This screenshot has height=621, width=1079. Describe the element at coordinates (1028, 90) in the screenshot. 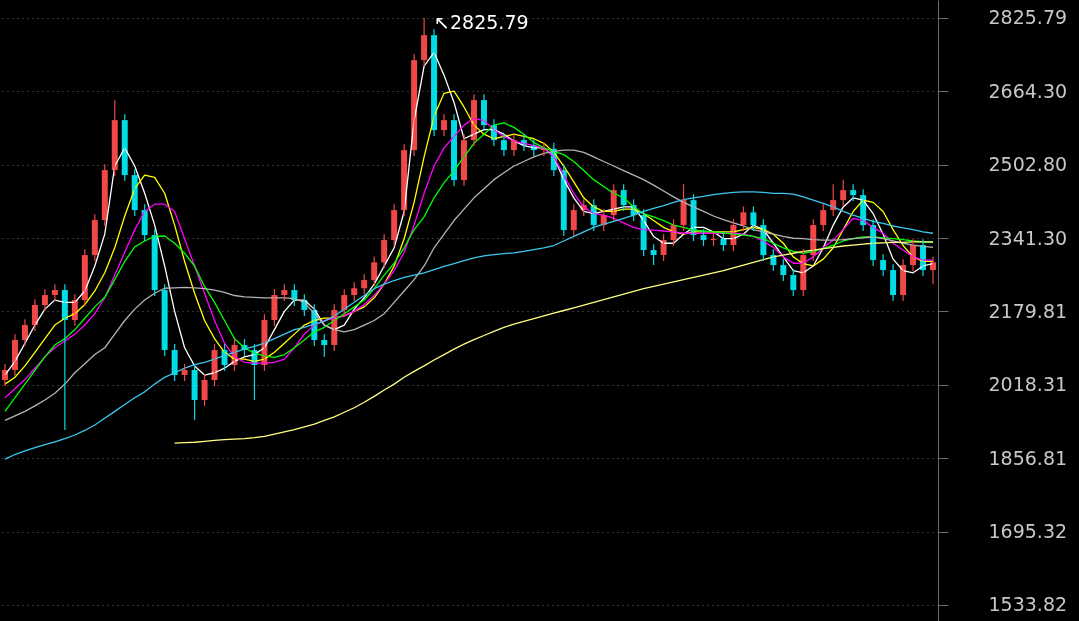

I see `y-tick-label: 2664.30` at that location.